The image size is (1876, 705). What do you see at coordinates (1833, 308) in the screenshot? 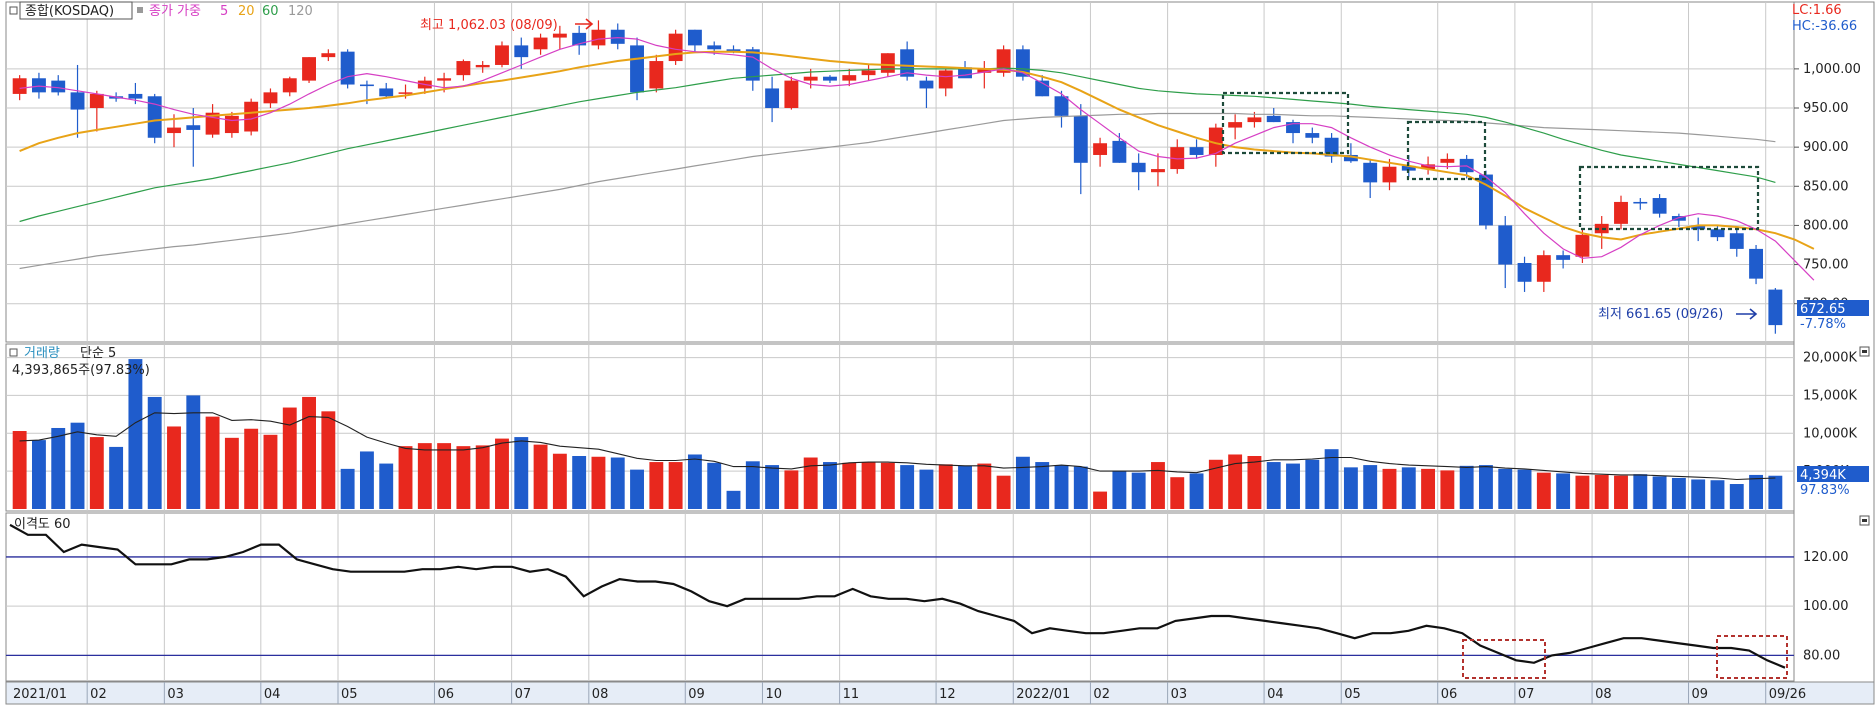
I see `last-price-badge` at bounding box center [1833, 308].